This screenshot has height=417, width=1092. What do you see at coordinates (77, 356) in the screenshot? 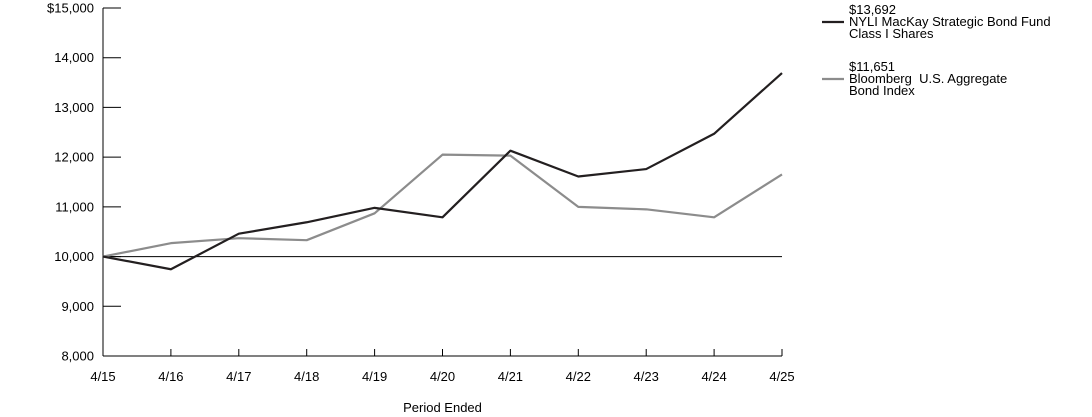
I see `y-tick-label: 8,000` at bounding box center [77, 356].